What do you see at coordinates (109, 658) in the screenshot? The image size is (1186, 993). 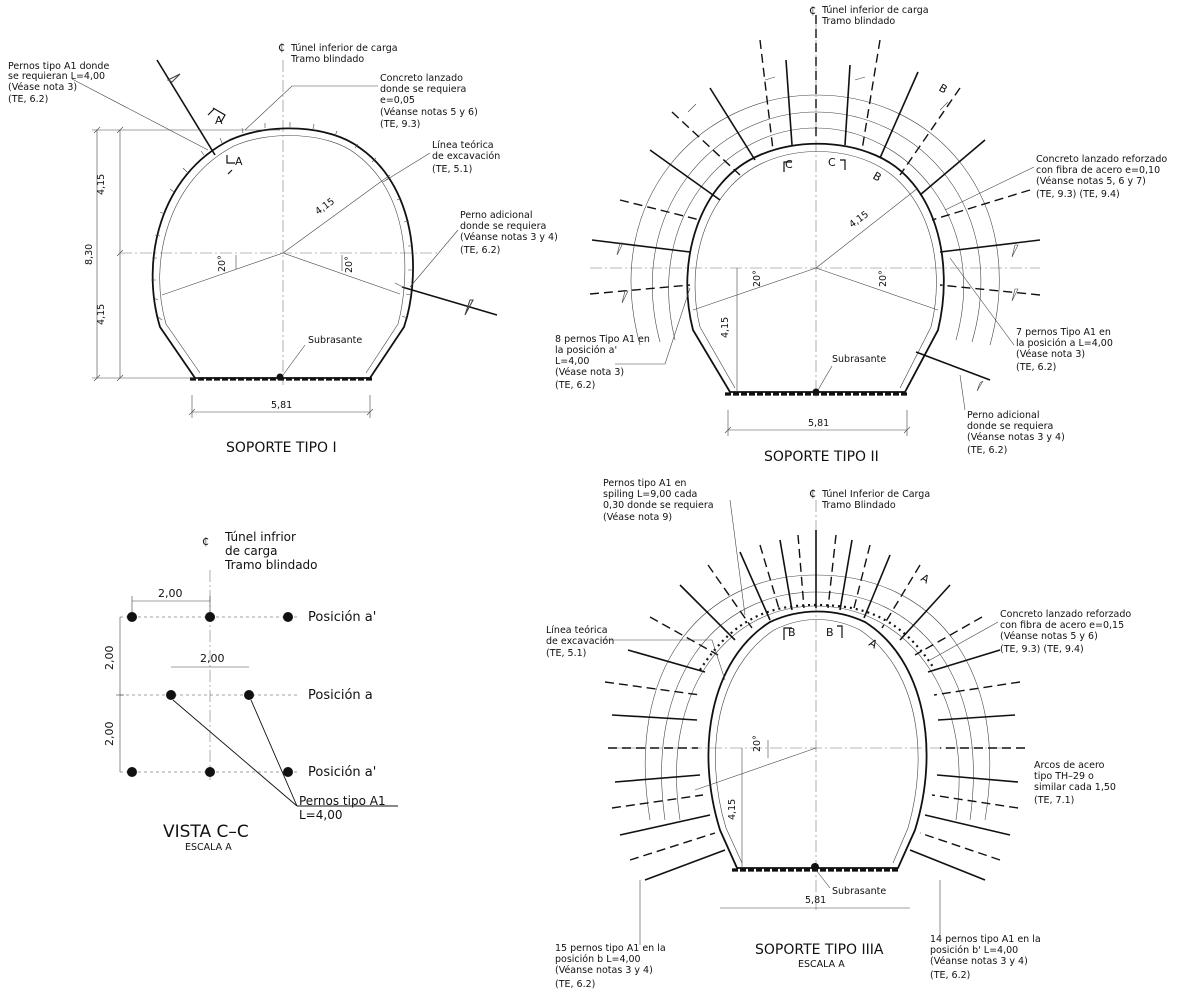 I see `dim-vertical-1: 2,00` at bounding box center [109, 658].